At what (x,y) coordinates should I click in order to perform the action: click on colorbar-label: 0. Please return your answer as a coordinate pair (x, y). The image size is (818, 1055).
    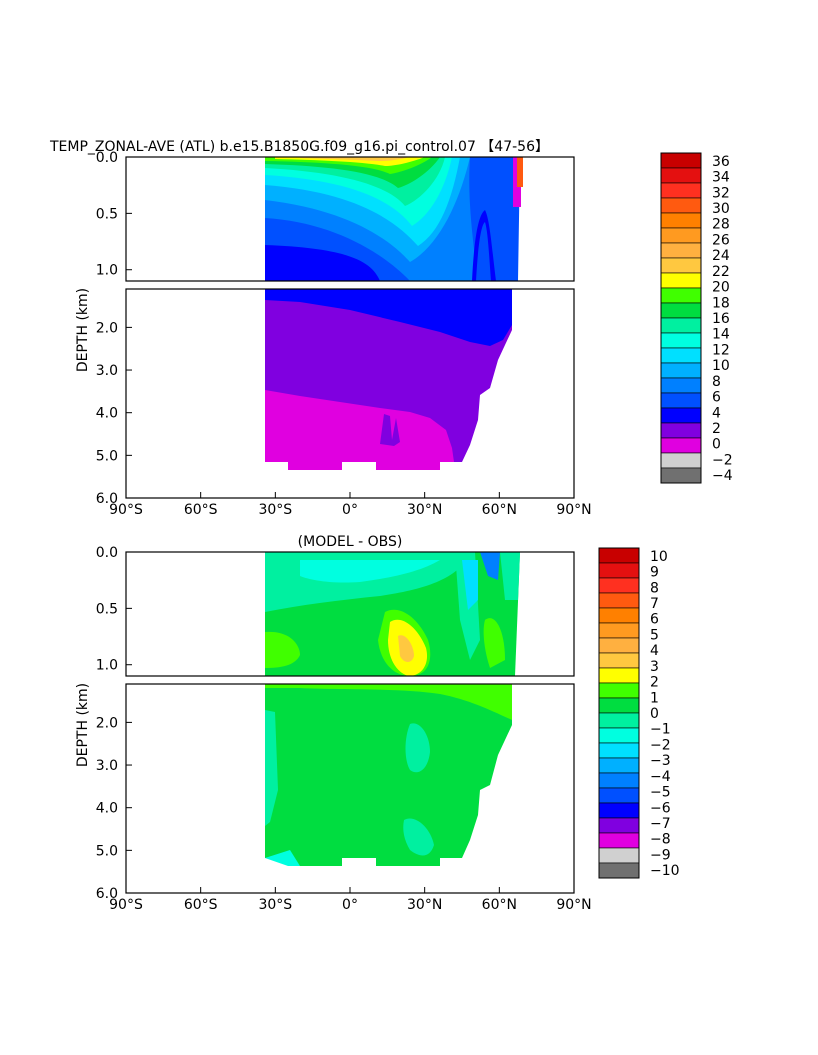
    Looking at the image, I should click on (716, 445).